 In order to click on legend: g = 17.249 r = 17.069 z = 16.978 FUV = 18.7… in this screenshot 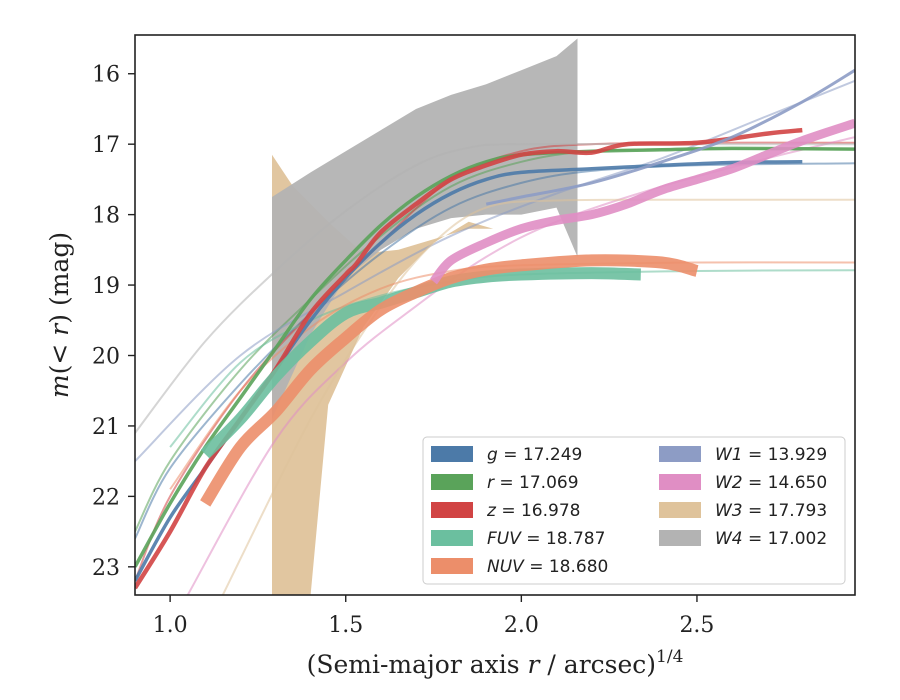, I will do `click(634, 510)`.